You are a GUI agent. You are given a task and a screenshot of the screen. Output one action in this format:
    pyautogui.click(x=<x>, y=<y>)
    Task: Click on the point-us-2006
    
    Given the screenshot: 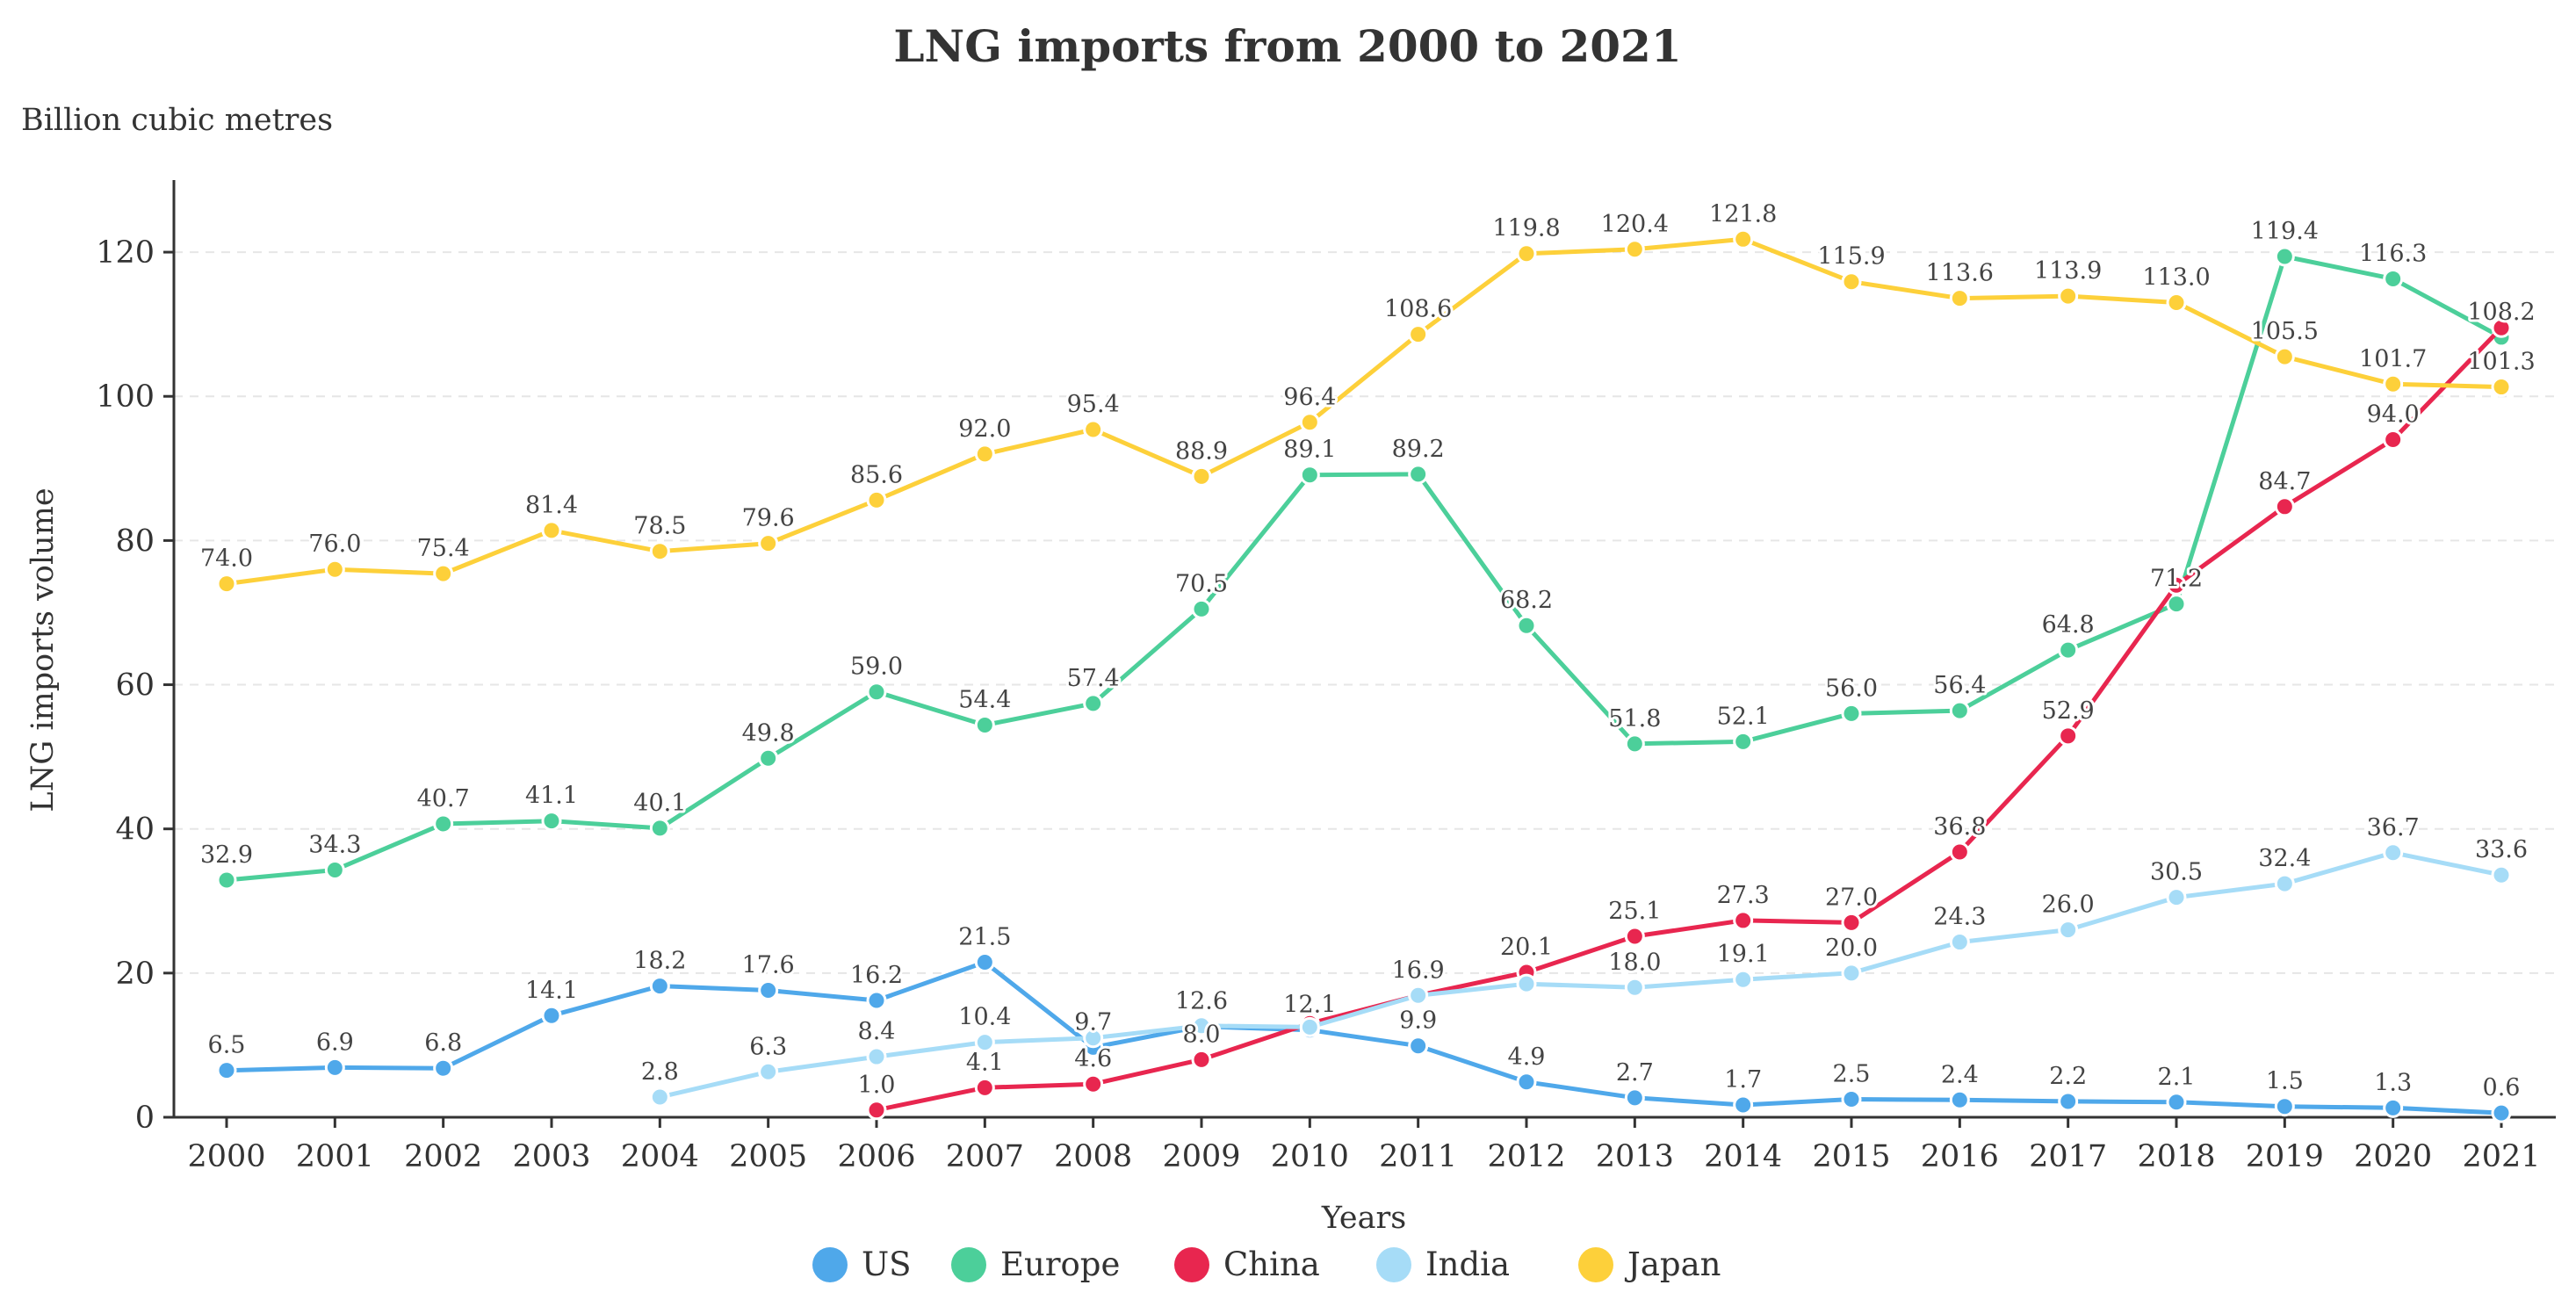 What is the action you would take?
    pyautogui.click(x=876, y=1000)
    